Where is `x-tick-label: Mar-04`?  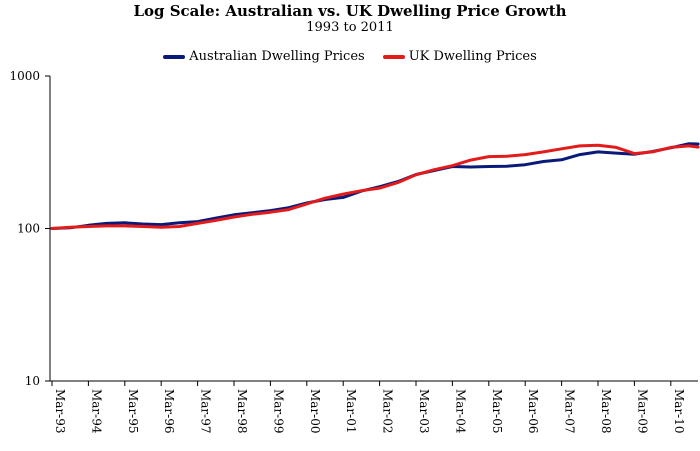
x-tick-label: Mar-04 is located at coordinates (460, 411).